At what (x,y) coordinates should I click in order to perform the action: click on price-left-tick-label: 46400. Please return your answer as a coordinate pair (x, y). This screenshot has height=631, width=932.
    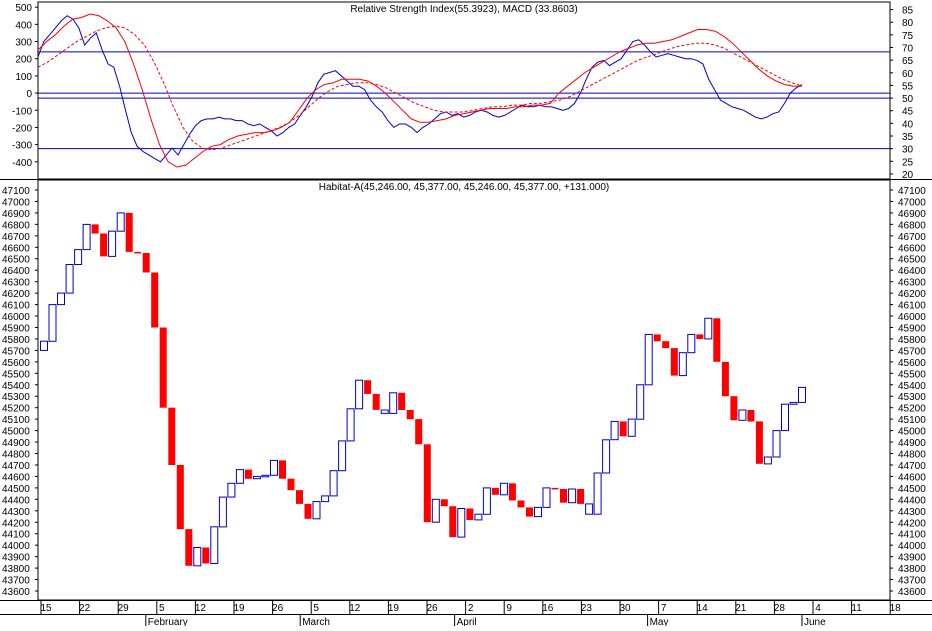
    Looking at the image, I should click on (16, 271).